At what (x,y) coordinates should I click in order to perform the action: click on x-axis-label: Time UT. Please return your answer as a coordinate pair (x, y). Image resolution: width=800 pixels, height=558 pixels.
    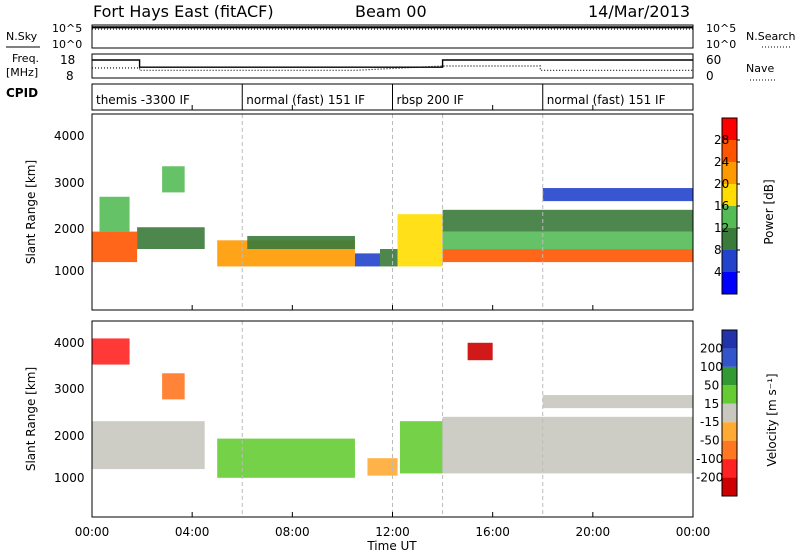
    Looking at the image, I should click on (391, 546).